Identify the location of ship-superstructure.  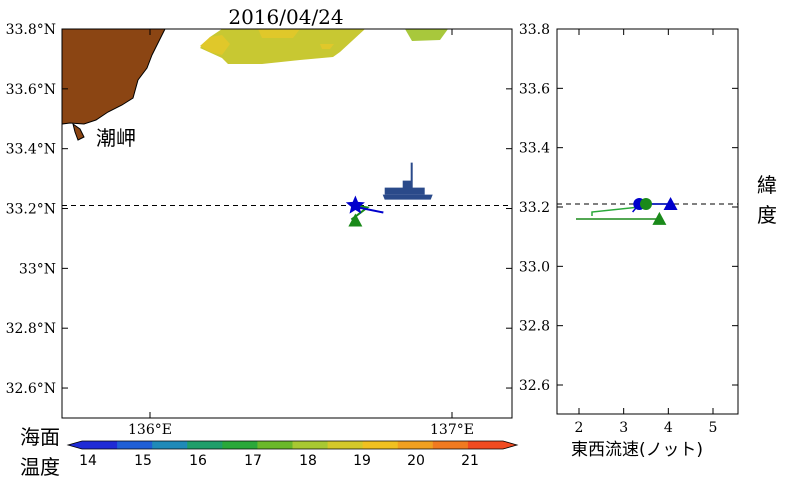
(404, 178).